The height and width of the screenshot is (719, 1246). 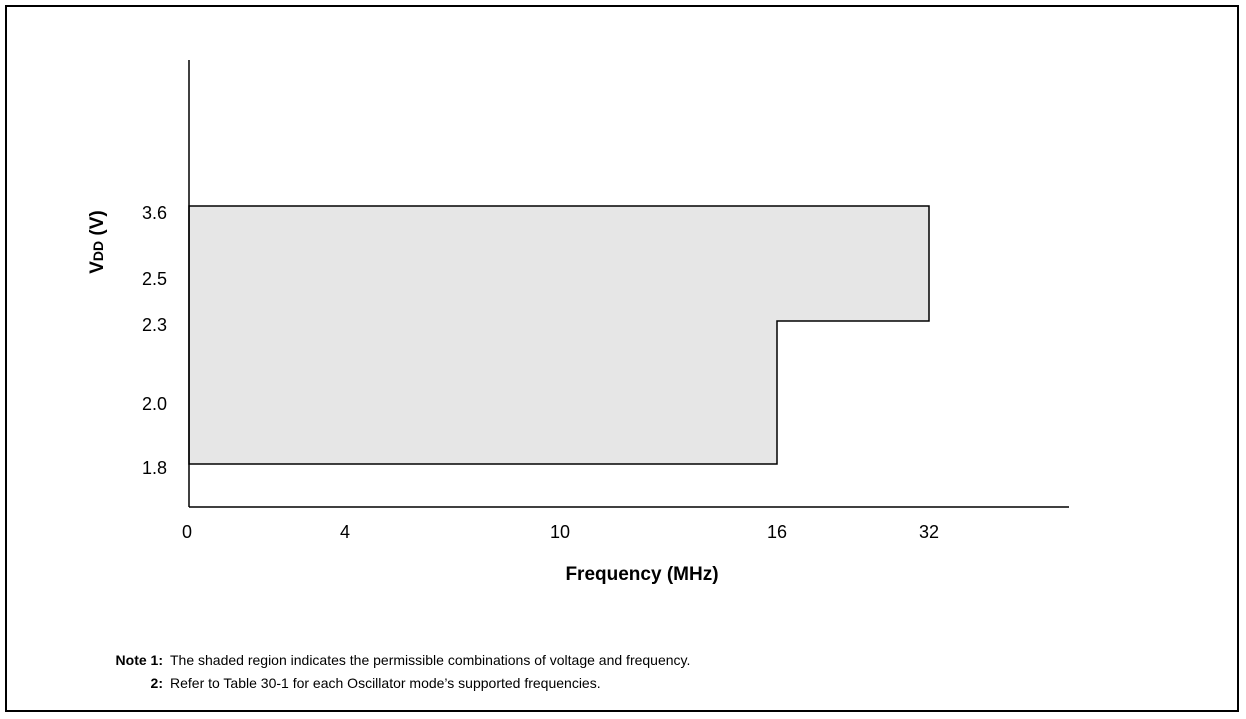 I want to click on y-tick-label: 1.8, so click(x=154, y=468).